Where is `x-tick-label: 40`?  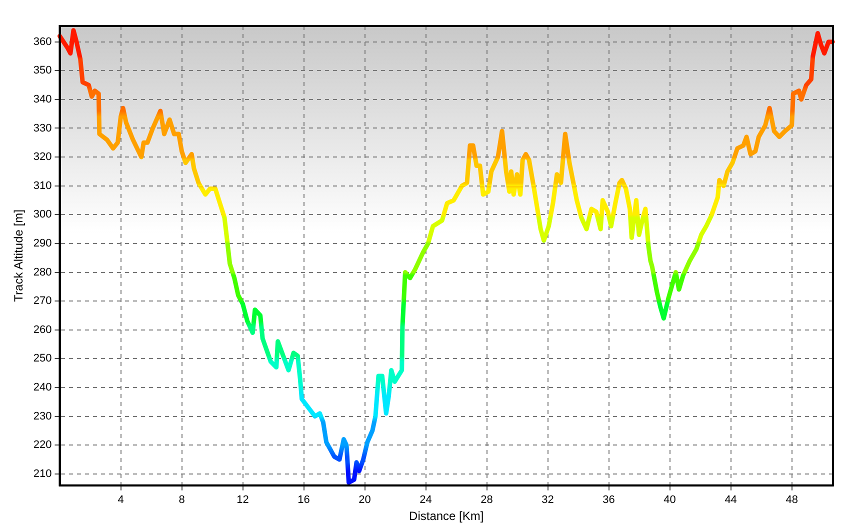 x-tick-label: 40 is located at coordinates (670, 500).